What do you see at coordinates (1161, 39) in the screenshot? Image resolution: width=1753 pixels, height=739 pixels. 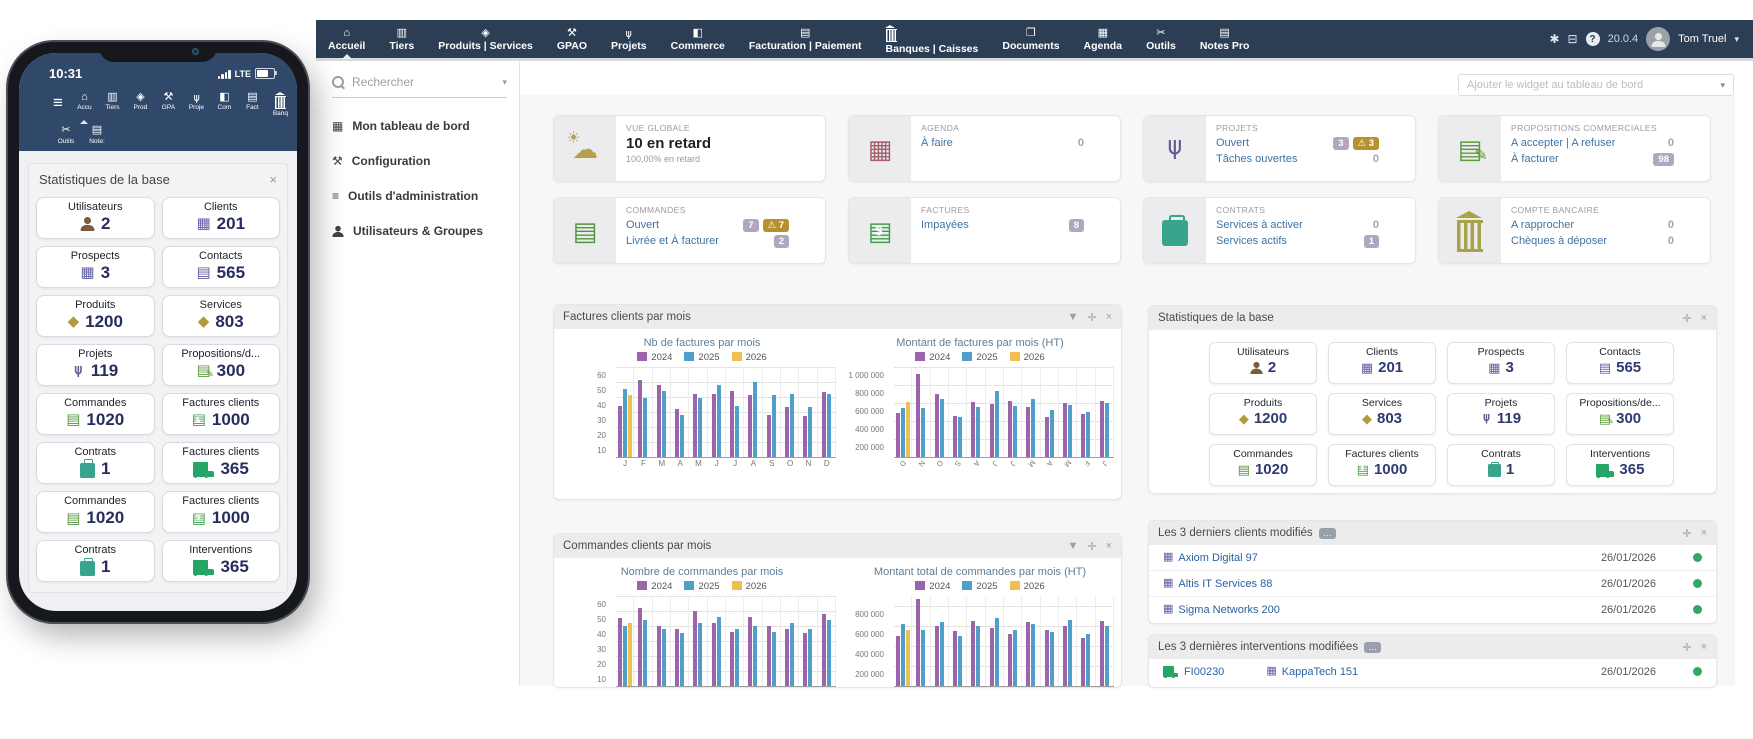 I see `nav-item-outils: ✂ Outils` at bounding box center [1161, 39].